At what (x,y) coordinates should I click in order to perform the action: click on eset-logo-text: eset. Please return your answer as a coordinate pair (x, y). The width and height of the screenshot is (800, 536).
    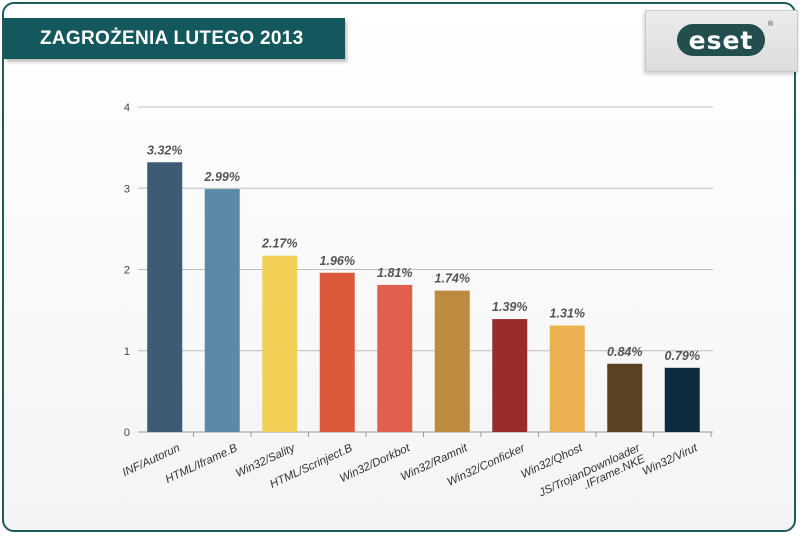
    Looking at the image, I should click on (721, 40).